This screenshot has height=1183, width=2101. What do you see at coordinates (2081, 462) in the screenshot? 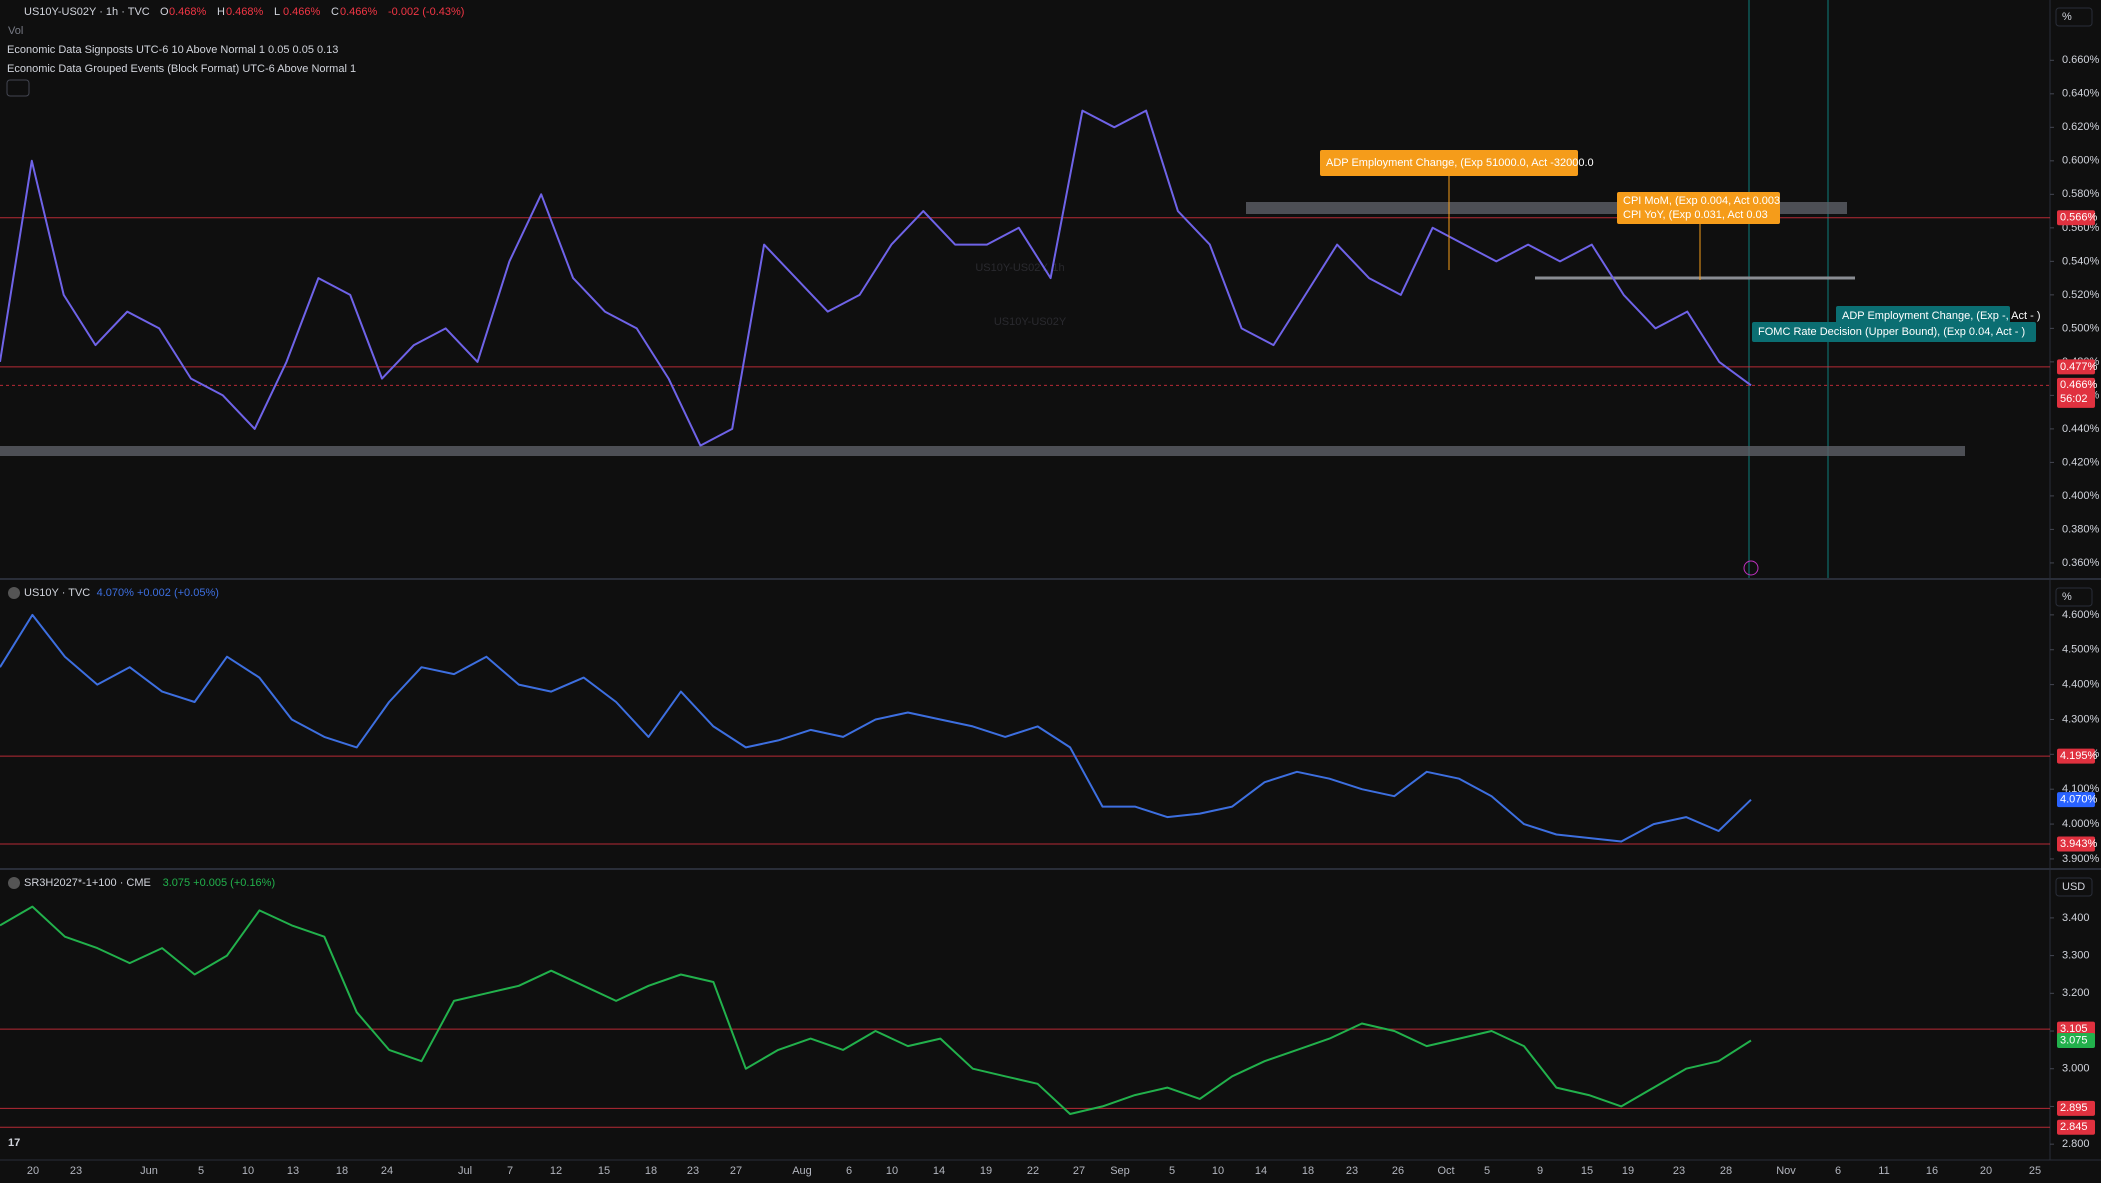
I see `price-tick-label: 0.420%` at bounding box center [2081, 462].